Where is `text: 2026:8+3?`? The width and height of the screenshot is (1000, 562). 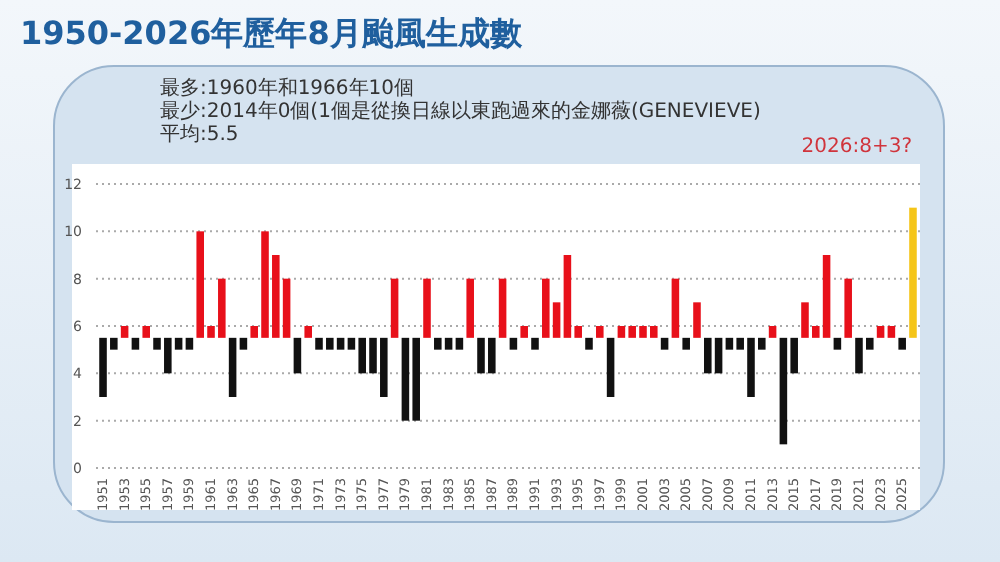 text: 2026:8+3? is located at coordinates (856, 147).